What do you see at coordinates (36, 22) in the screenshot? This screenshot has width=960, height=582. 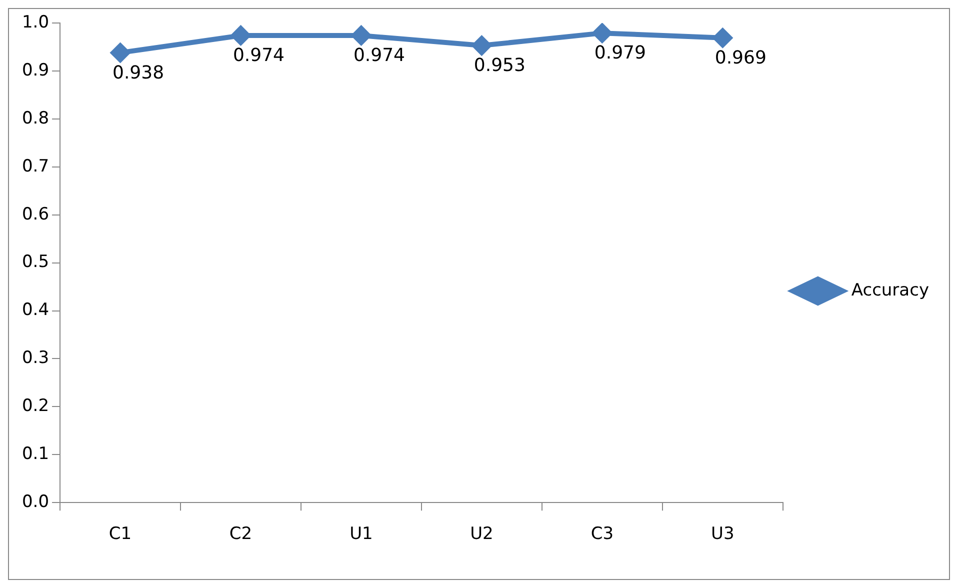 I see `y-tick-label: 1.0` at bounding box center [36, 22].